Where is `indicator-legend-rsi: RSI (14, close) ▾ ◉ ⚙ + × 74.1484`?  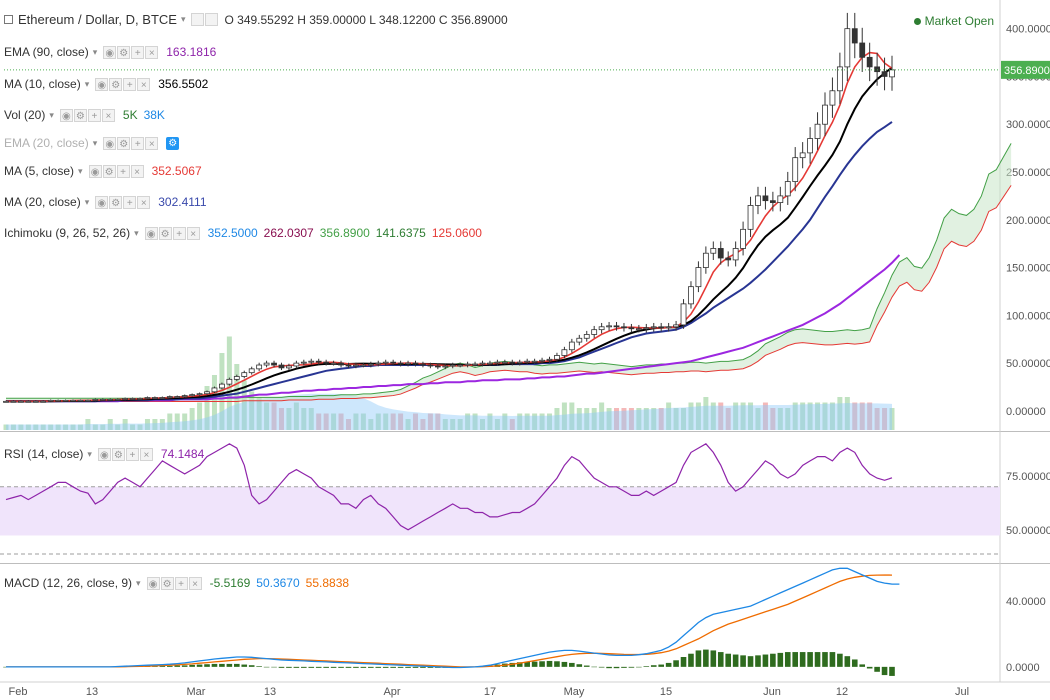 indicator-legend-rsi: RSI (14, close) ▾ ◉ ⚙ + × 74.1484 is located at coordinates (107, 454).